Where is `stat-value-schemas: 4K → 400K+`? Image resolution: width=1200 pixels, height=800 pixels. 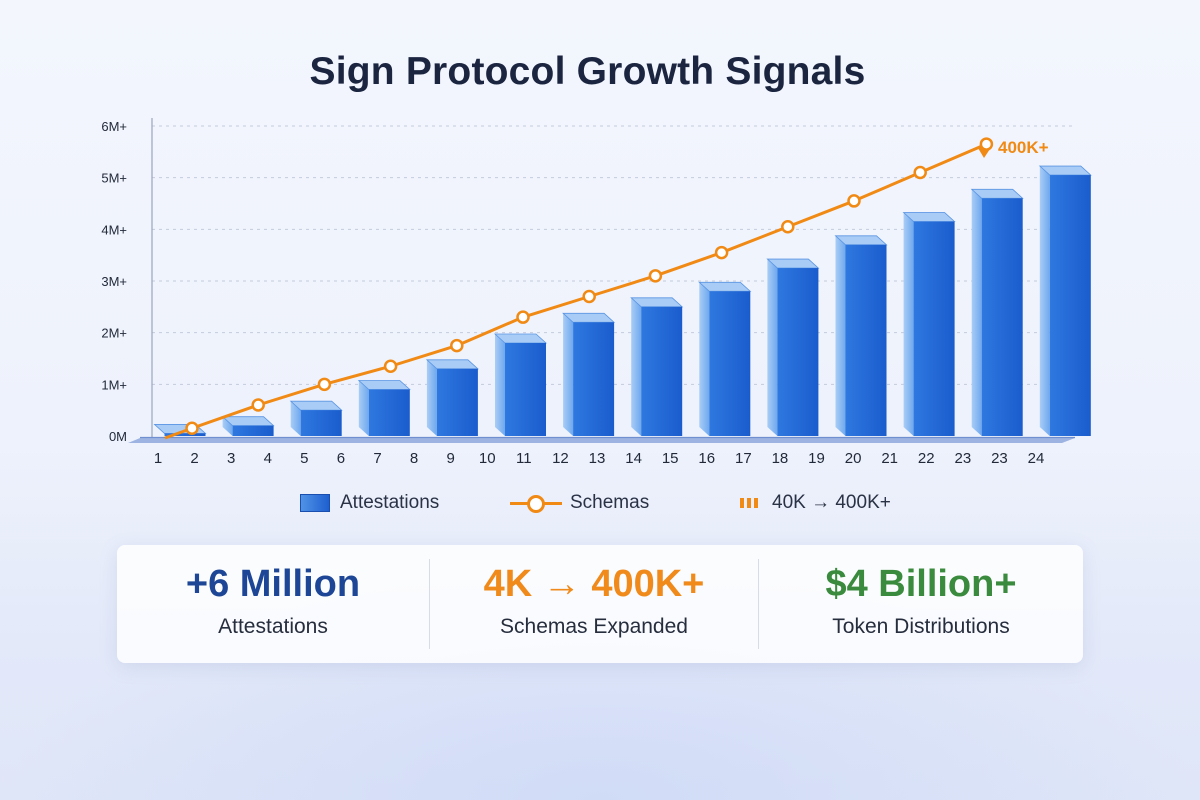
stat-value-schemas: 4K → 400K+ is located at coordinates (594, 584).